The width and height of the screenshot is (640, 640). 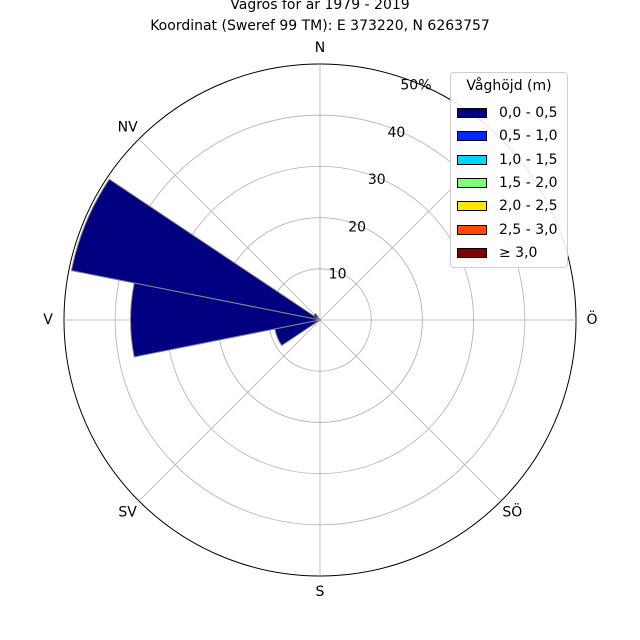 What do you see at coordinates (518, 252) in the screenshot?
I see `legend-label: ≥ 3,0` at bounding box center [518, 252].